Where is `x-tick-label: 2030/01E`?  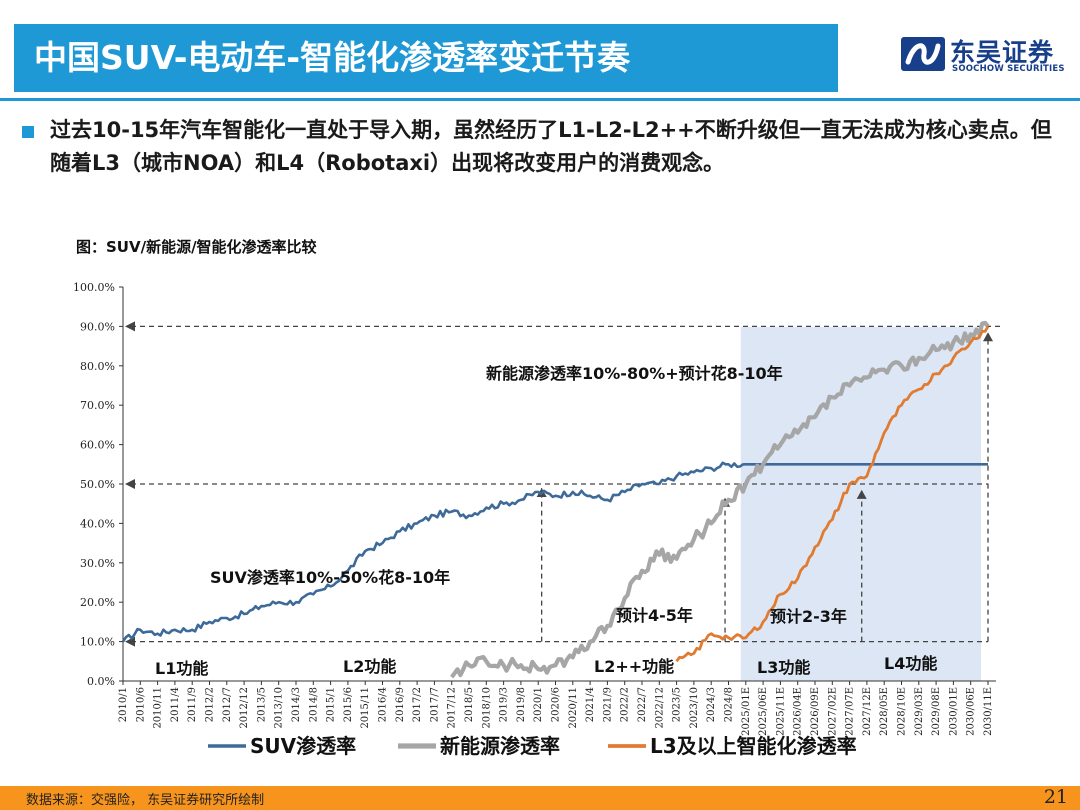
x-tick-label: 2030/01E is located at coordinates (953, 711).